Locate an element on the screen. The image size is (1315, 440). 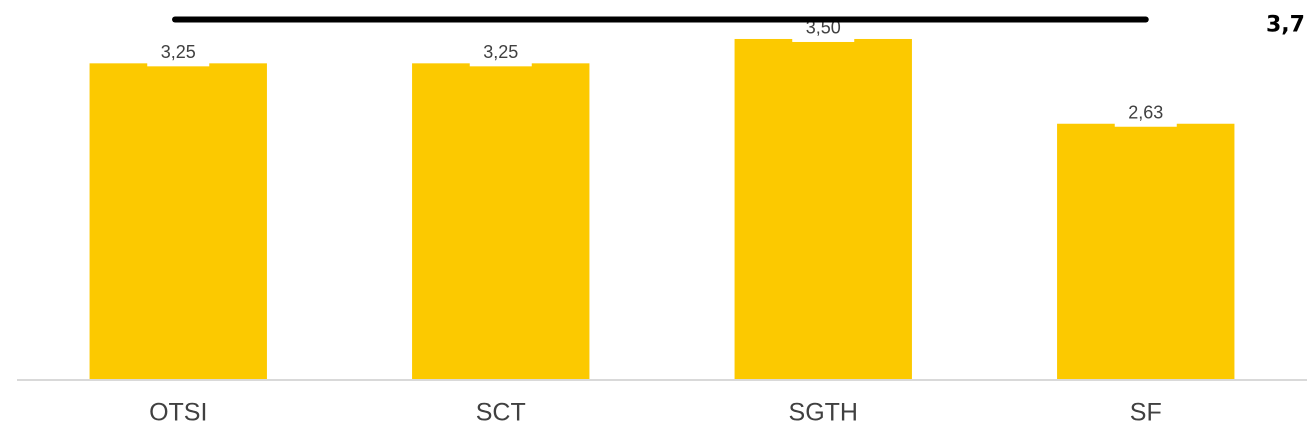
x-tick-label: SF is located at coordinates (1146, 413).